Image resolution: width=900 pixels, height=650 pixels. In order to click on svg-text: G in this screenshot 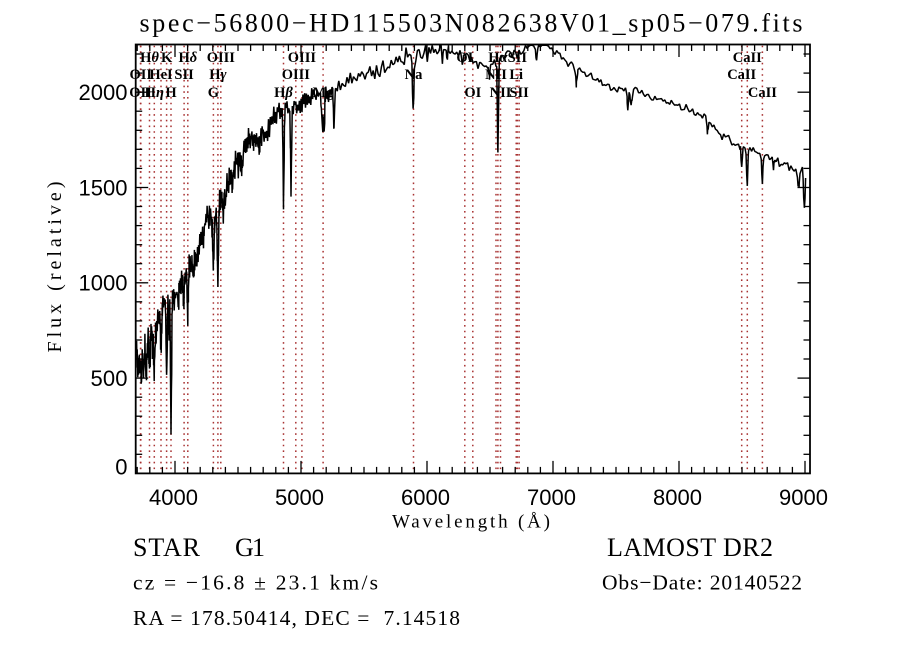, I will do `click(213, 93)`.